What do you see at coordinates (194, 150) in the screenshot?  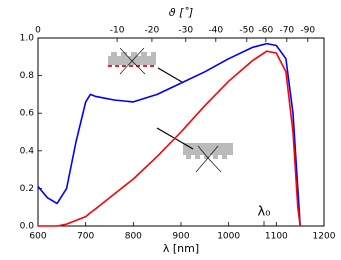 I see `inset-grating` at bounding box center [194, 150].